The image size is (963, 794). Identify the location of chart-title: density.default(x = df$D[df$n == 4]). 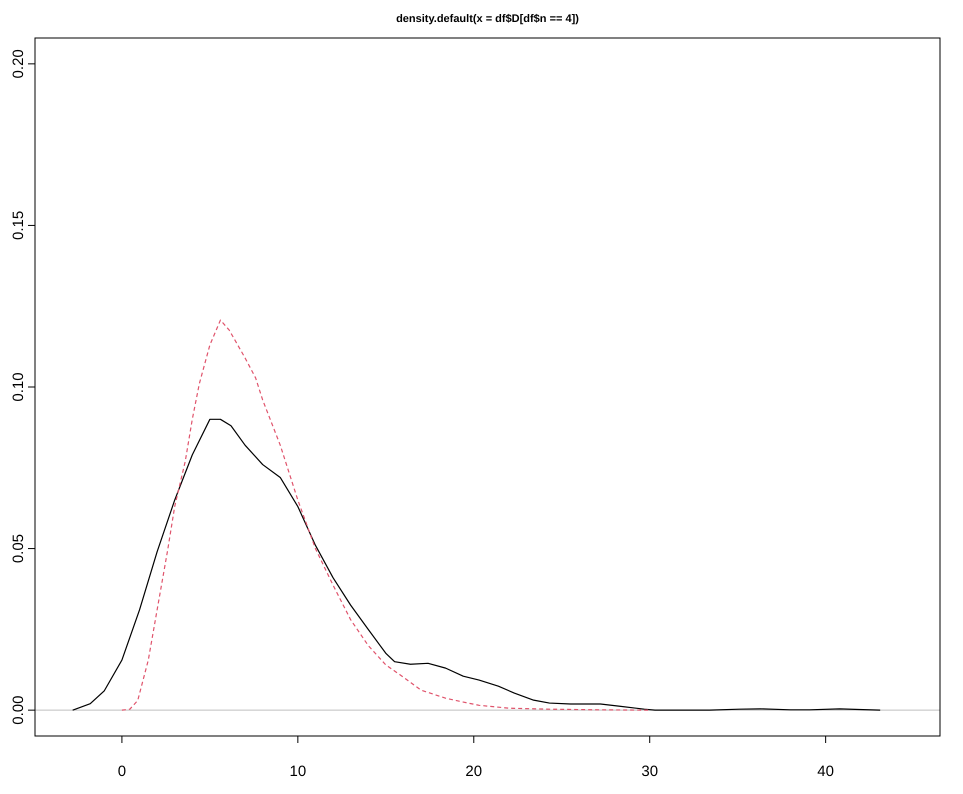
(488, 19).